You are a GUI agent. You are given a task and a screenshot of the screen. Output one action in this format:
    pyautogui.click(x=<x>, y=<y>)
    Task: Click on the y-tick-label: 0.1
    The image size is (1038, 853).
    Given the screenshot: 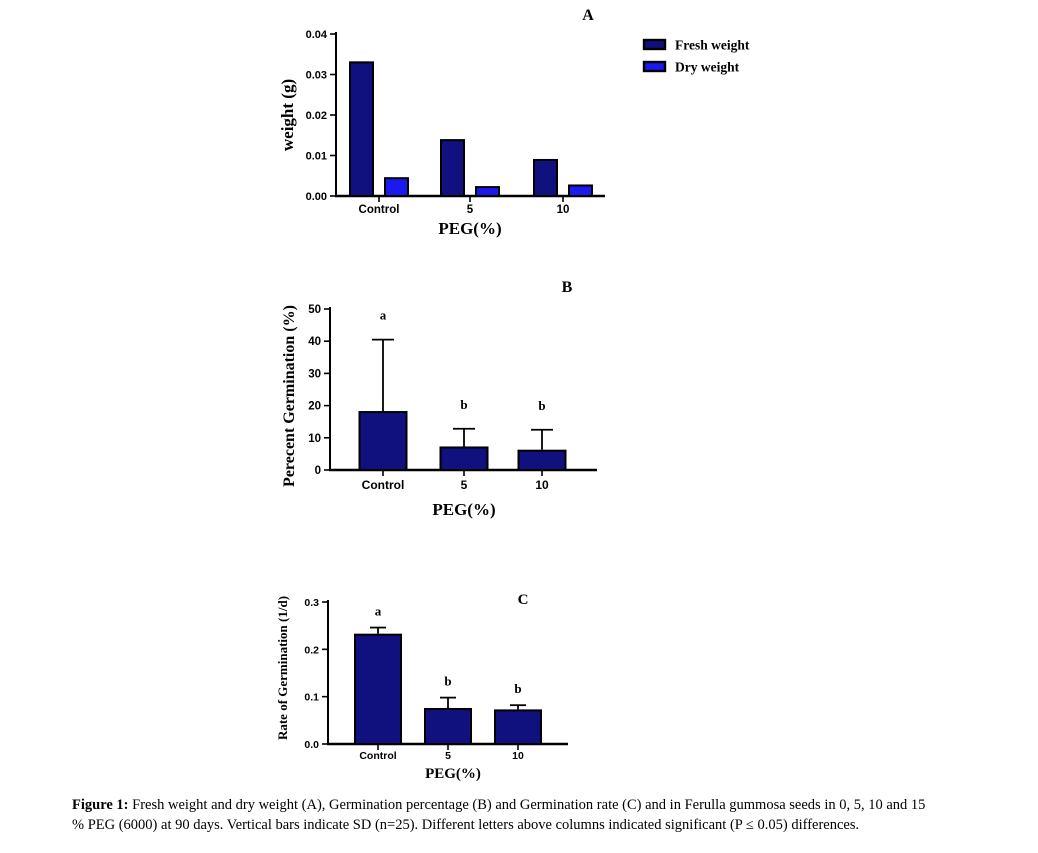 What is the action you would take?
    pyautogui.click(x=311, y=698)
    